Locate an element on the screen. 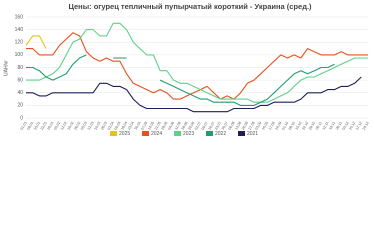 This screenshot has height=240, width=375. y-tick-label: 80 is located at coordinates (20, 68).